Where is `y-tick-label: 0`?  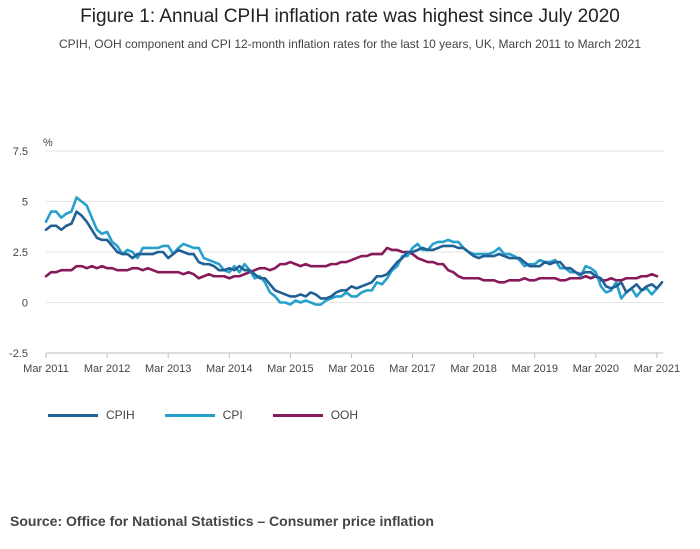 y-tick-label: 0 is located at coordinates (25, 304).